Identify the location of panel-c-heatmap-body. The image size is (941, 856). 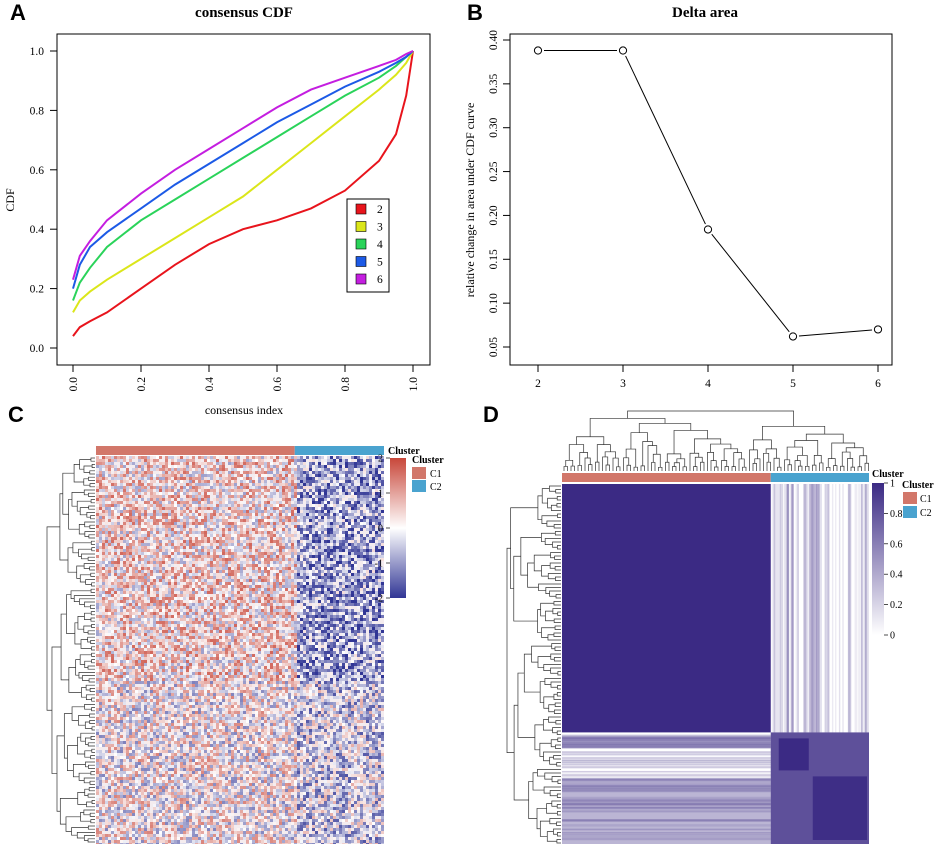
(240, 650).